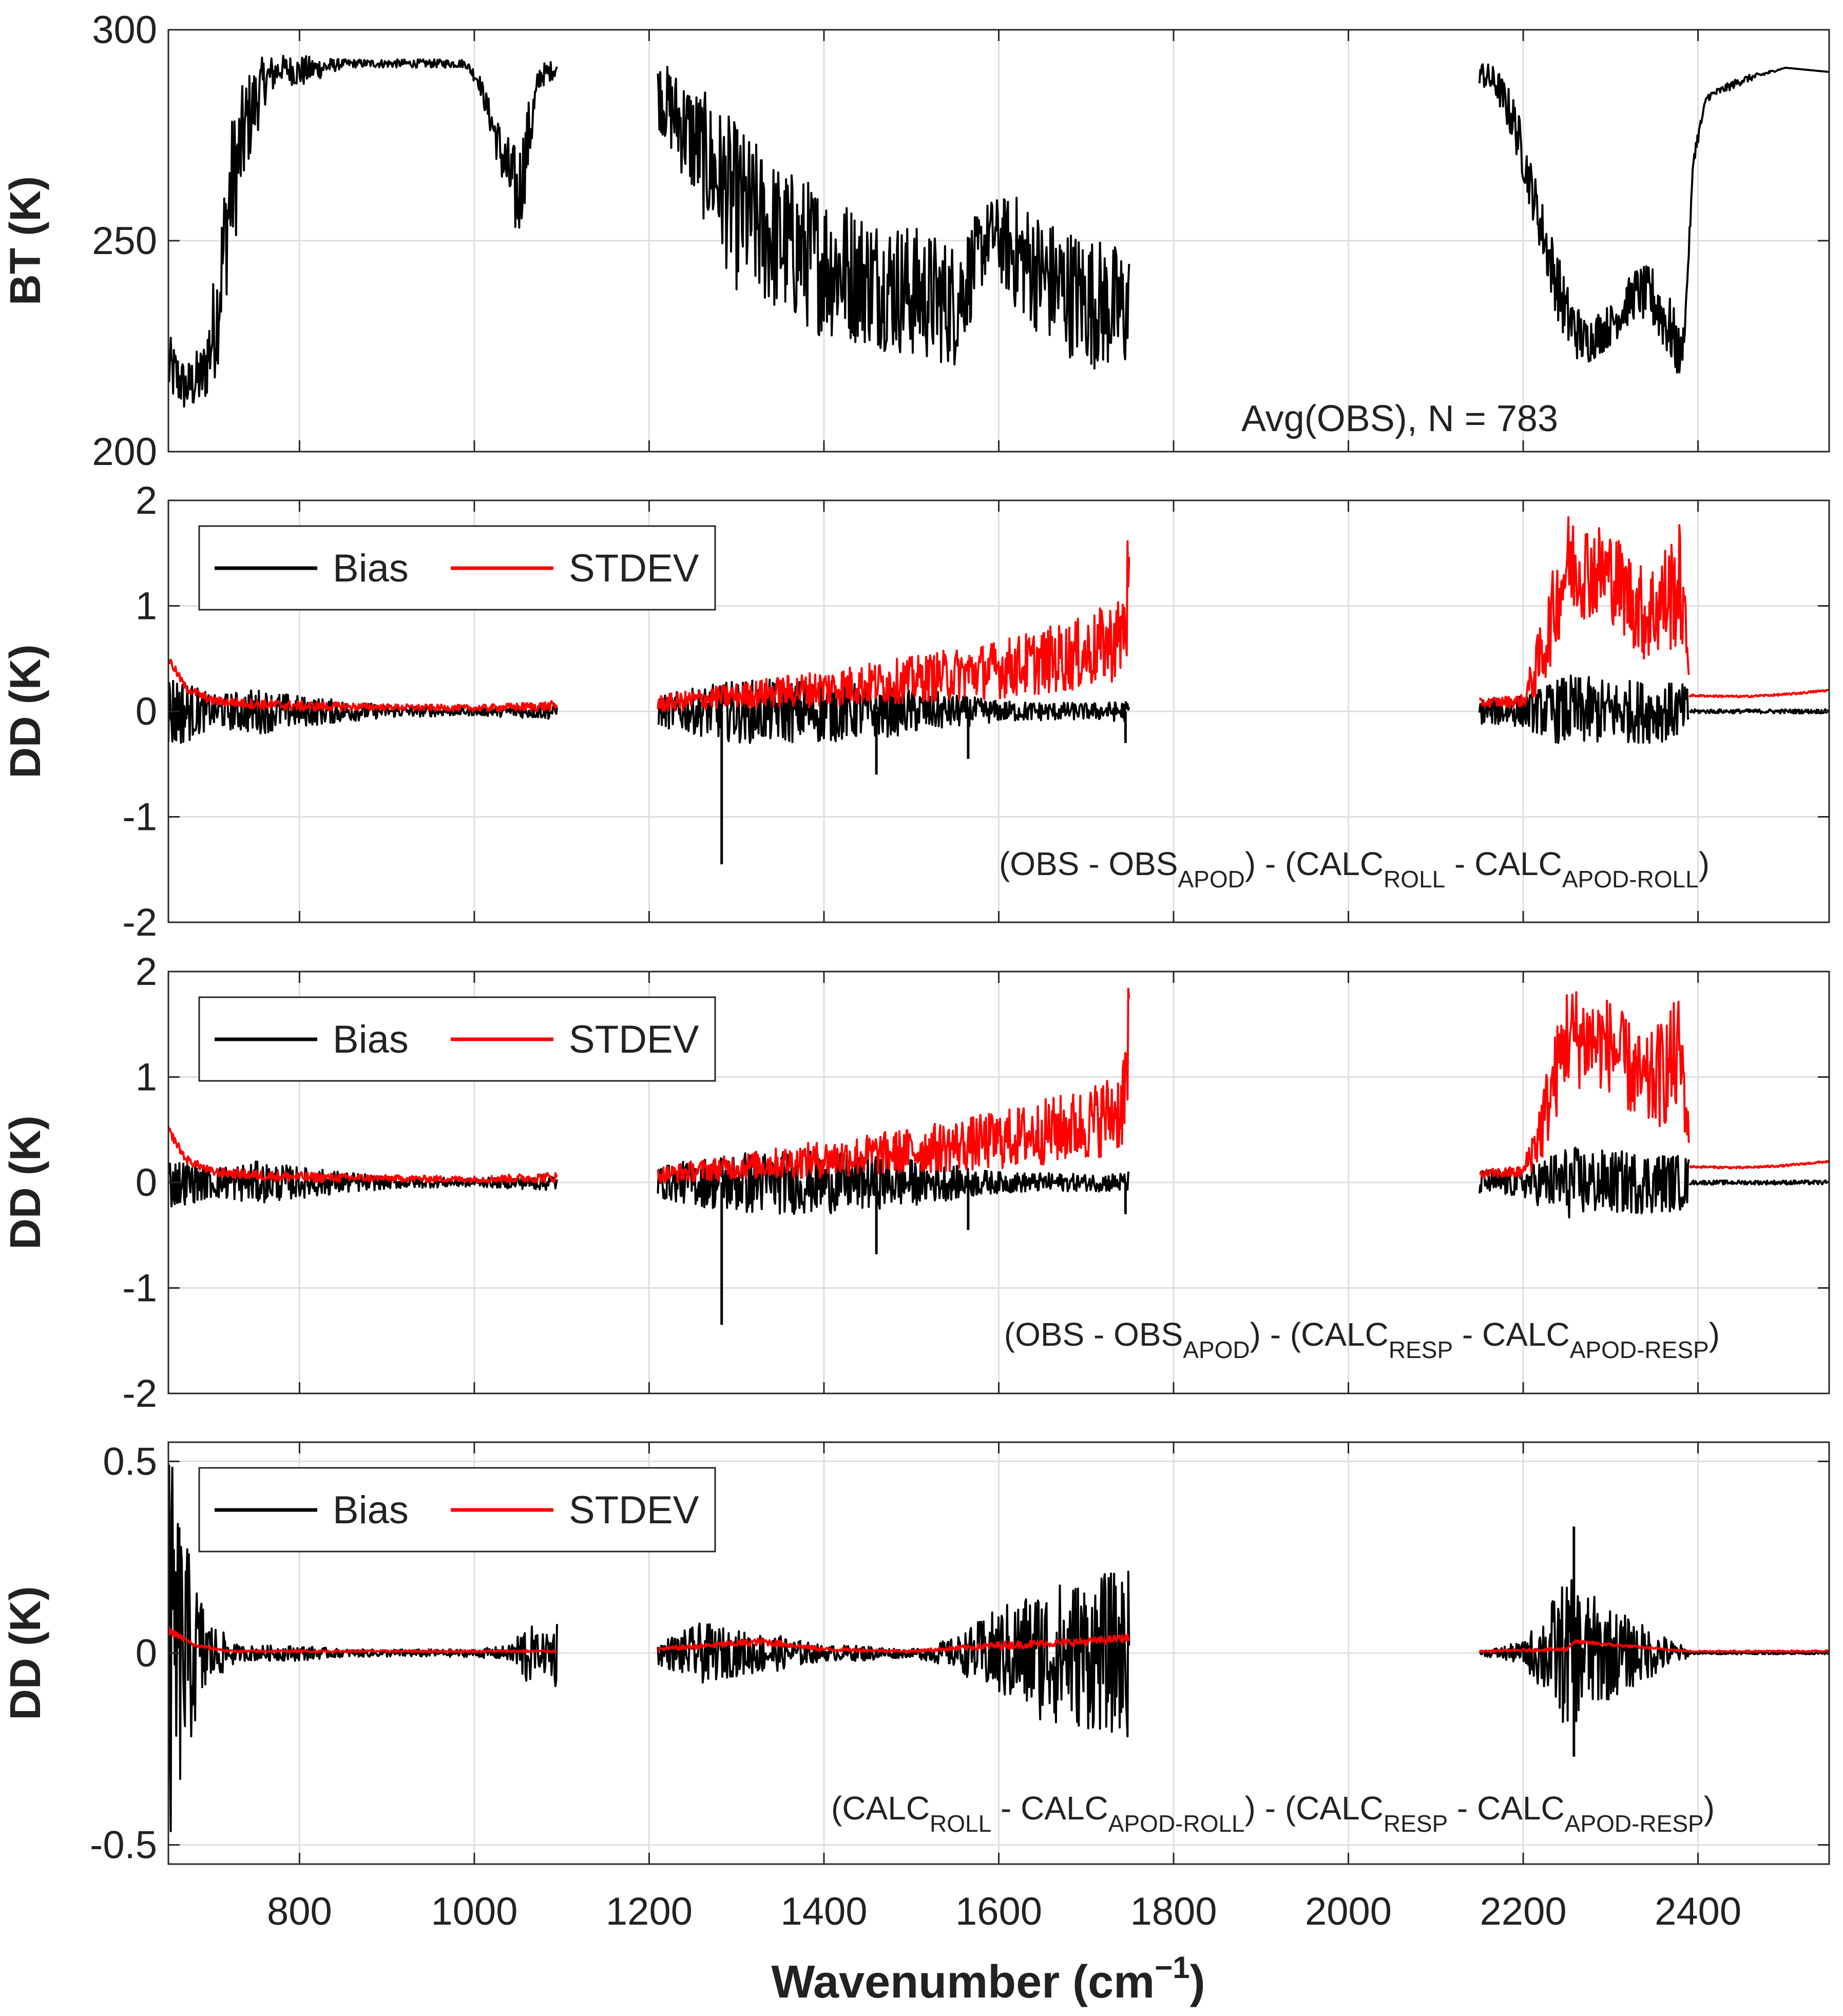 The image size is (1843, 2016). I want to click on x-tick-labels: 800 1000 1200 1400 1600 1800 2000 2200 2400, so click(1004, 1911).